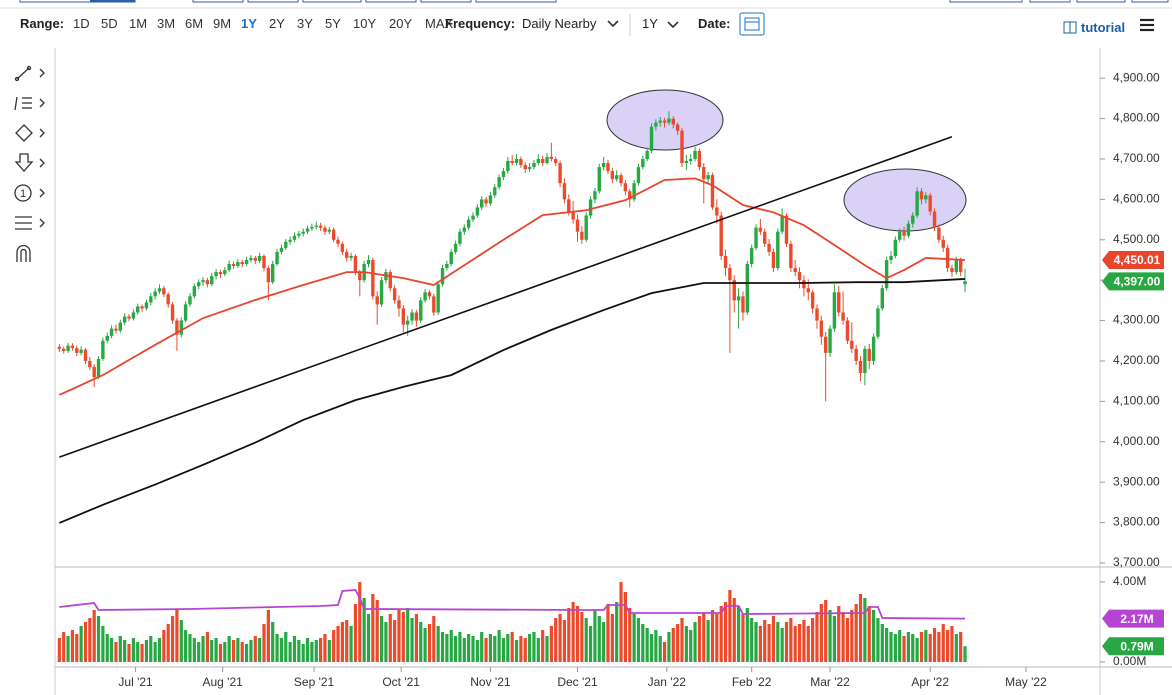  What do you see at coordinates (490, 682) in the screenshot?
I see `x-tick-label: Nov '21` at bounding box center [490, 682].